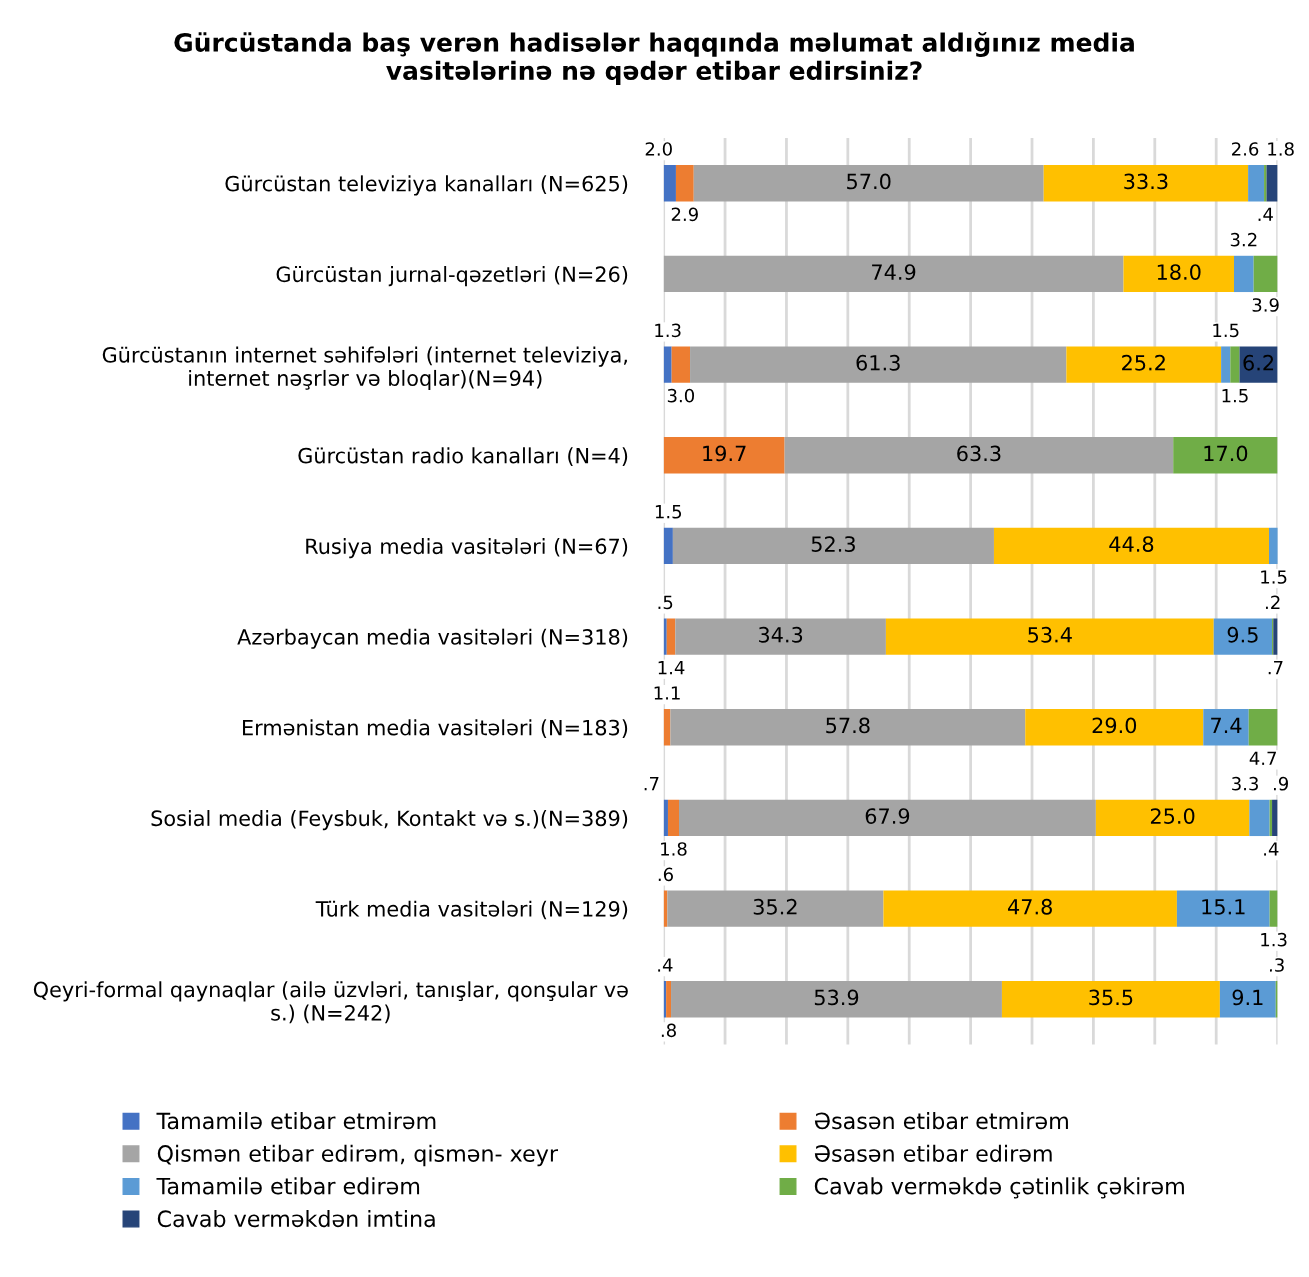 The height and width of the screenshot is (1277, 1309). Describe the element at coordinates (1276, 965) in the screenshot. I see `data-label: .3` at that location.